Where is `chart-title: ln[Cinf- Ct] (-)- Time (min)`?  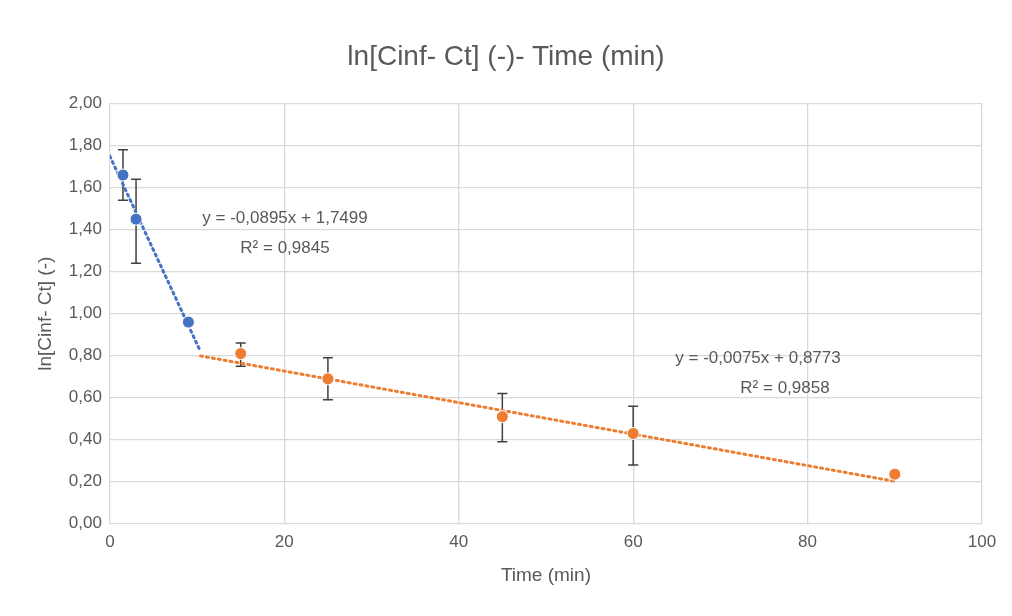 chart-title: ln[Cinf- Ct] (-)- Time (min) is located at coordinates (506, 55).